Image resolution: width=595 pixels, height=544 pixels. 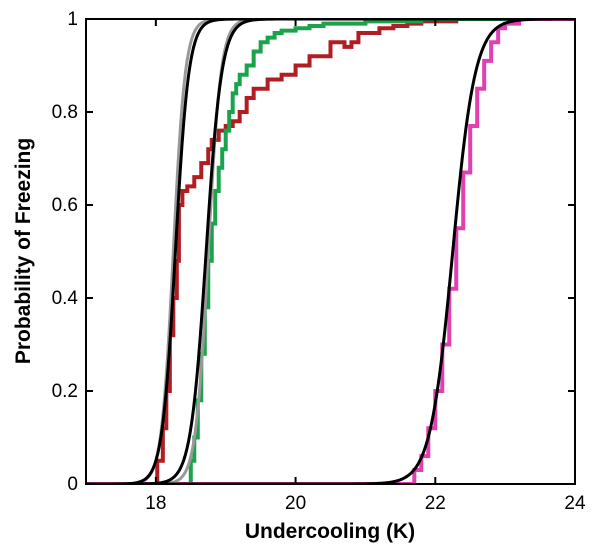 What do you see at coordinates (435, 503) in the screenshot?
I see `x-tick-label: 22` at bounding box center [435, 503].